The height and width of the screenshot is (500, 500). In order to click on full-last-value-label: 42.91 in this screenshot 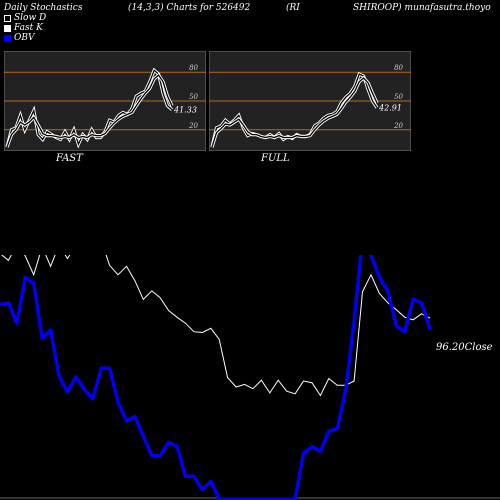, I will do `click(390, 108)`.